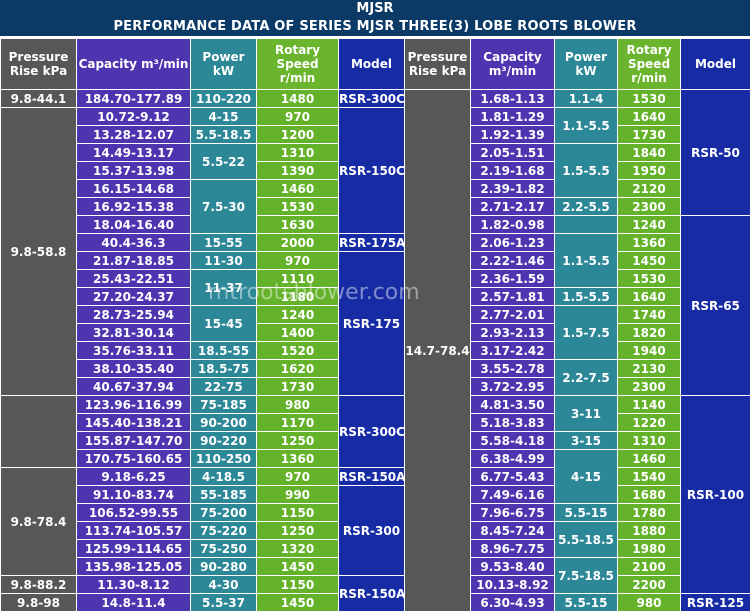 The width and height of the screenshot is (750, 612). What do you see at coordinates (298, 279) in the screenshot?
I see `rotary-cell: 1110` at bounding box center [298, 279].